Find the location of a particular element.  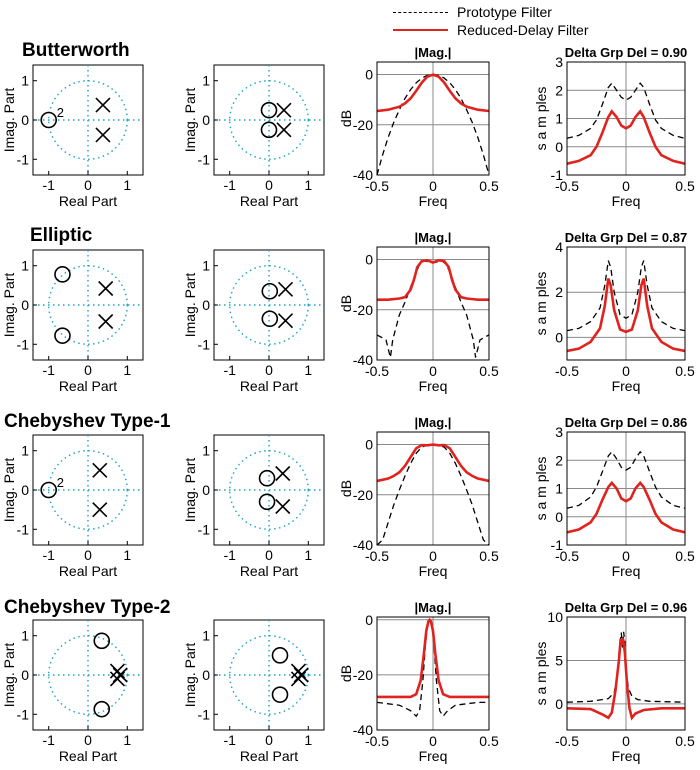

delay-title-2: Delta Grp Del = 0.86 is located at coordinates (626, 422).